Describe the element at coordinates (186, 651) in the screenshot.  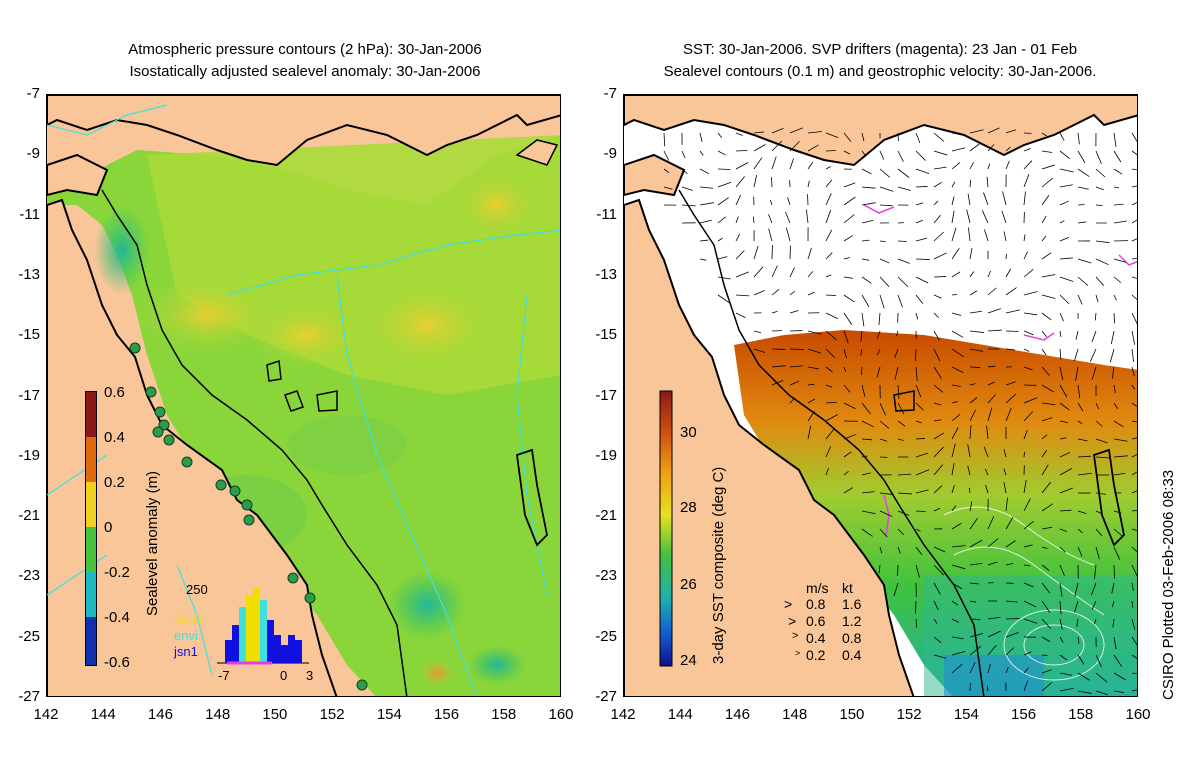
I see `histogram-legend-jsn1: jsn1` at that location.